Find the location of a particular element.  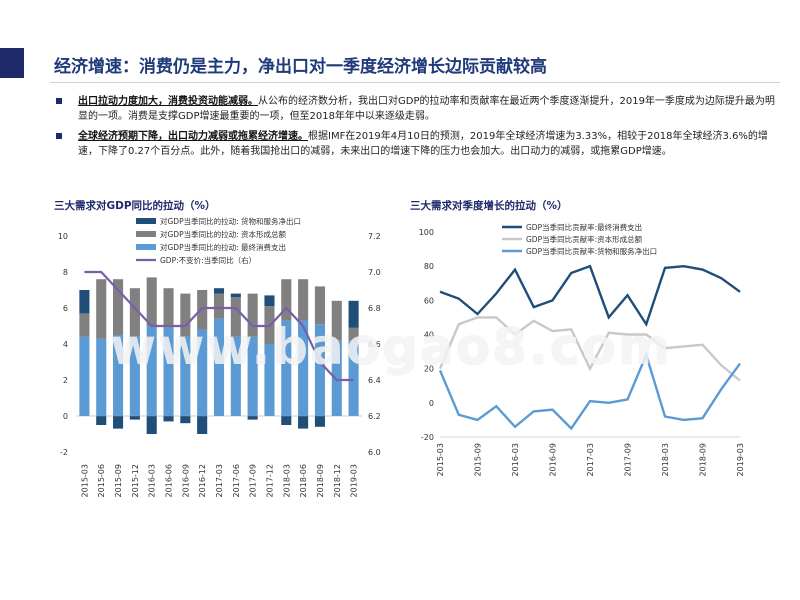

bullet-lead: 全球经济预期下降，出口动力减弱或拖累经济增速。 is located at coordinates (193, 136).